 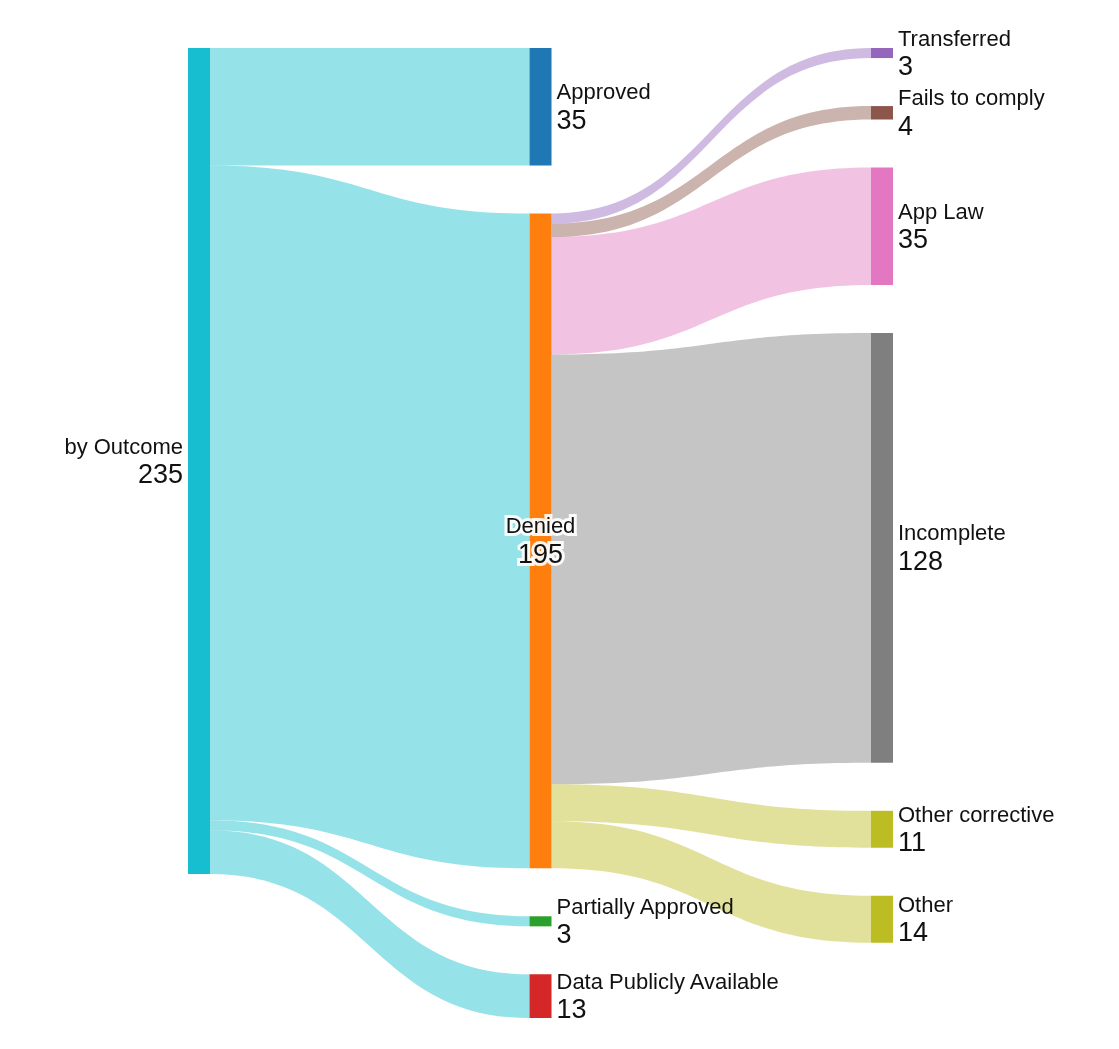 I want to click on category-label: Incomplete, so click(x=952, y=533).